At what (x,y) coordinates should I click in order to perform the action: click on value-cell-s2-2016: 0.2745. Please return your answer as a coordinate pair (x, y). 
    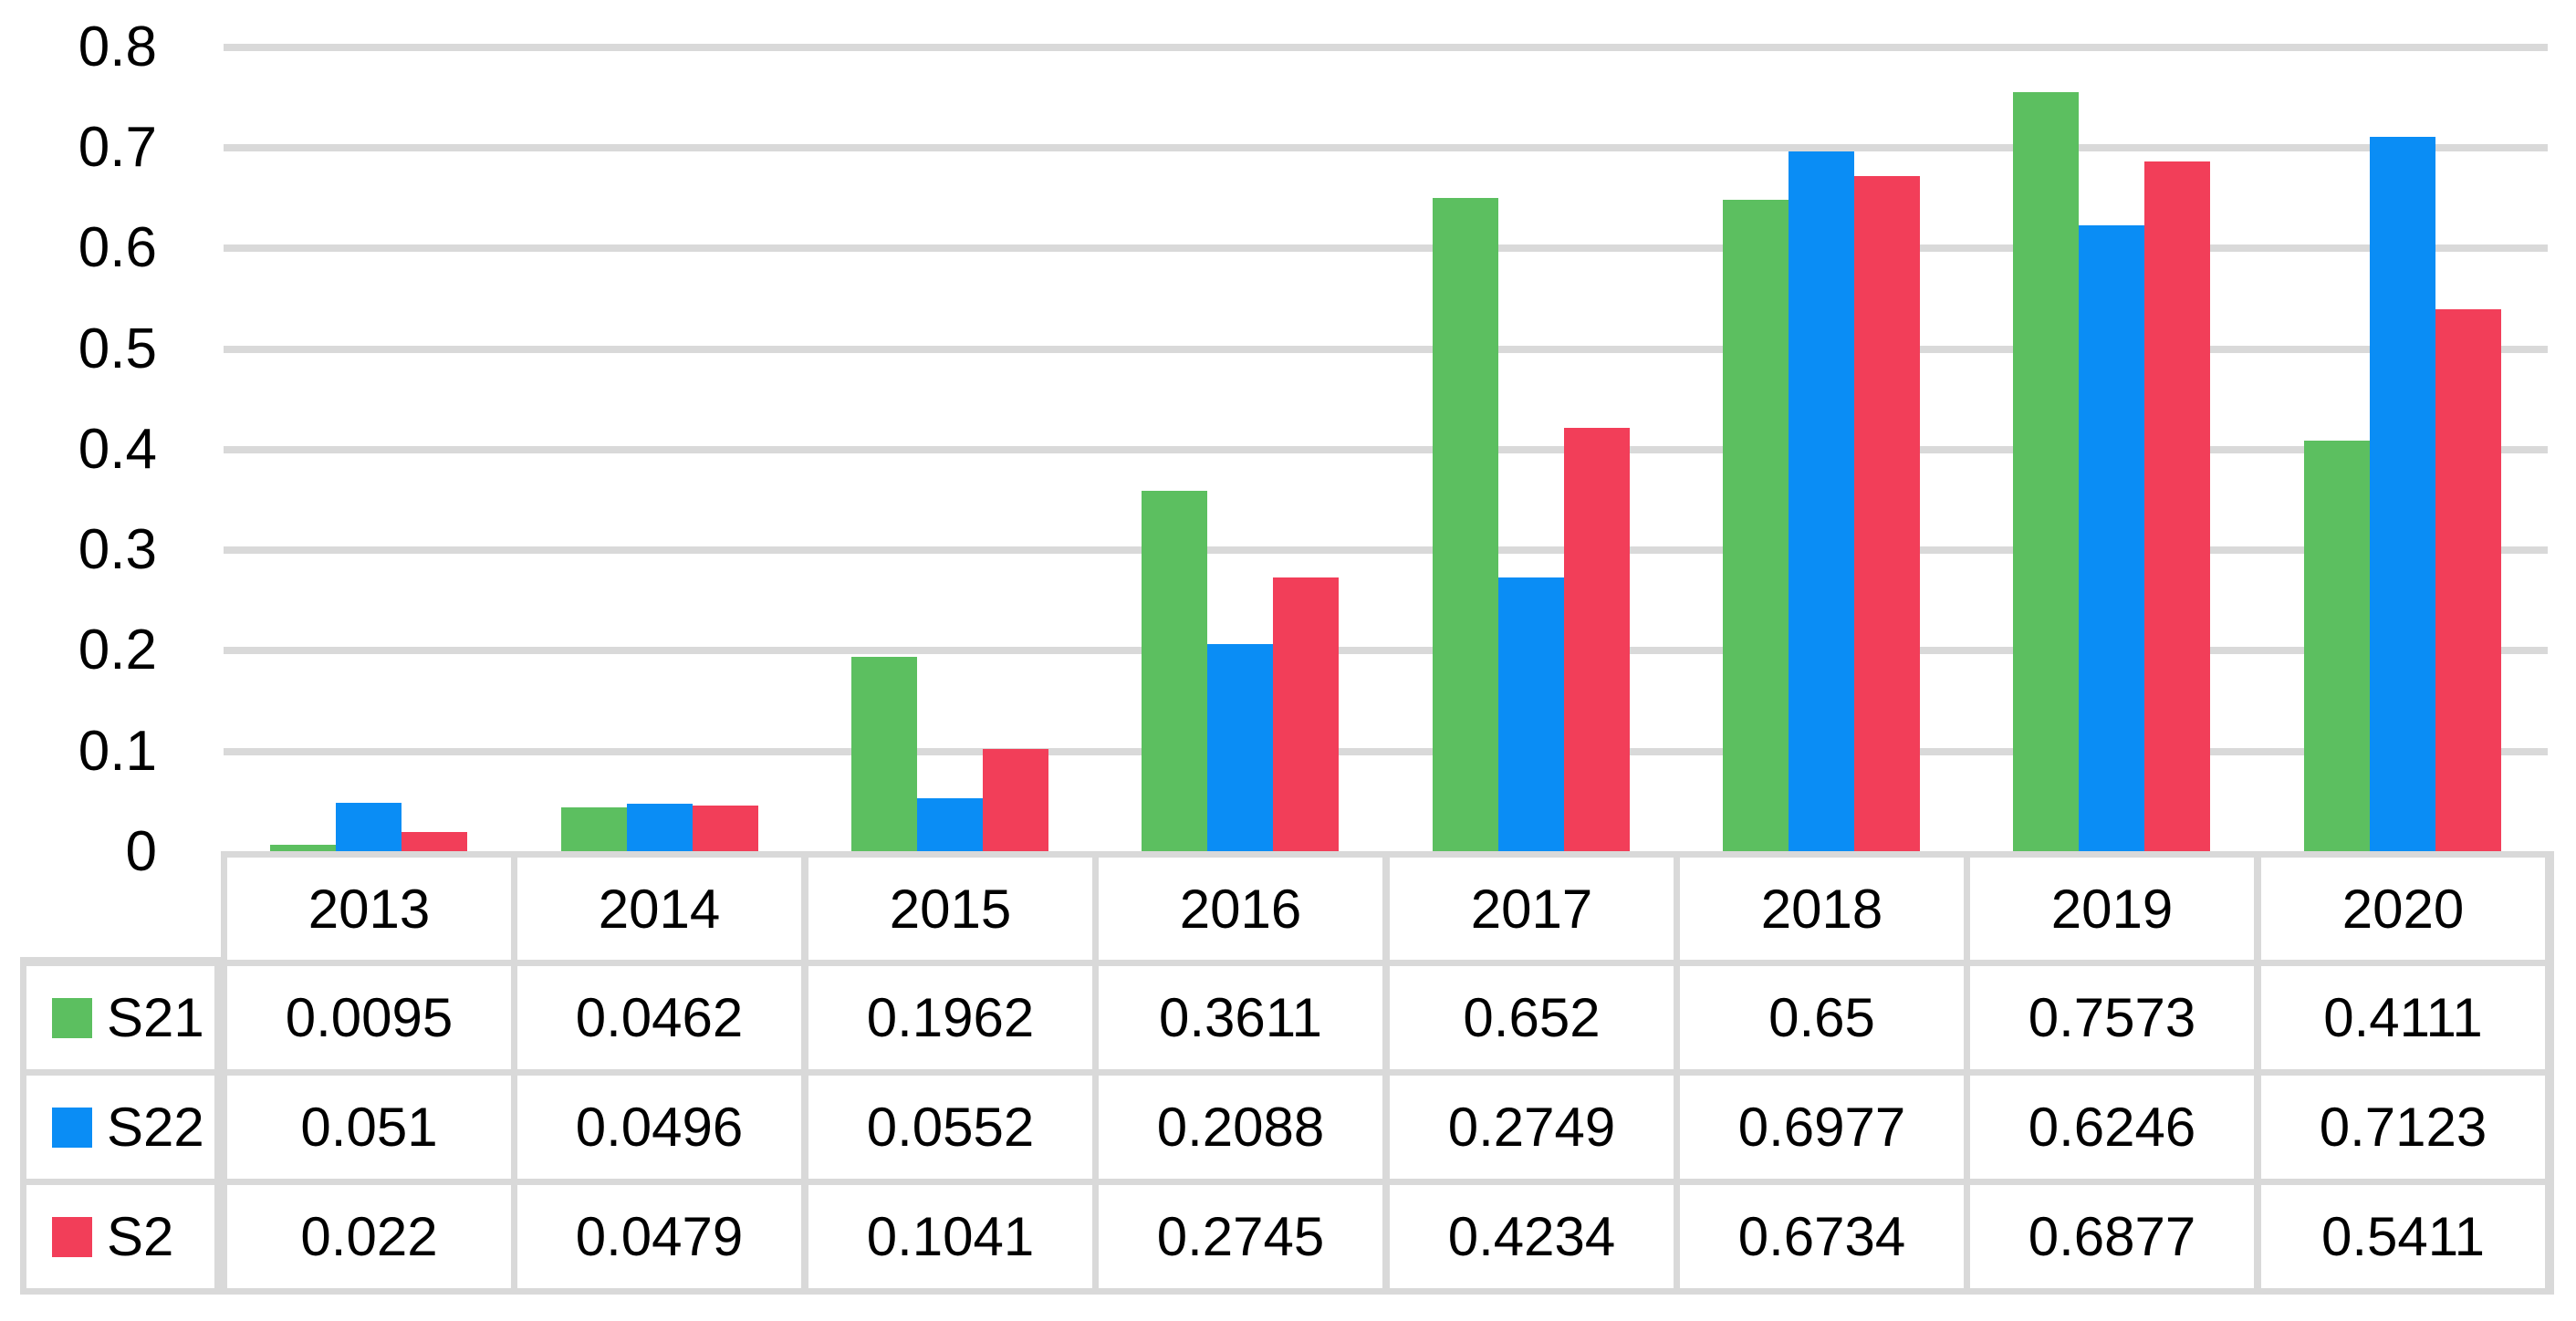
    Looking at the image, I should click on (1240, 1236).